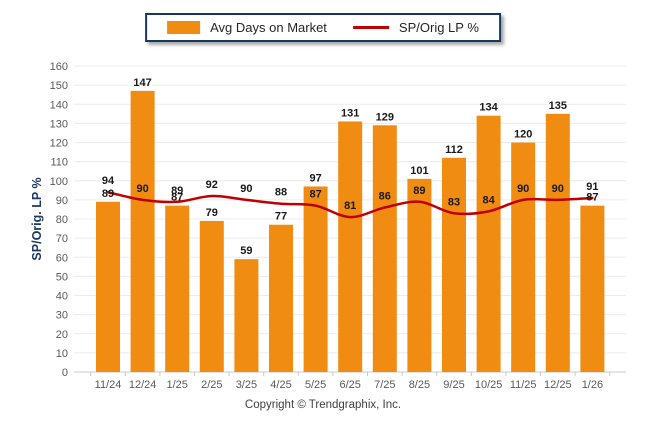 The width and height of the screenshot is (646, 434). I want to click on y-tick-label: 100, so click(59, 182).